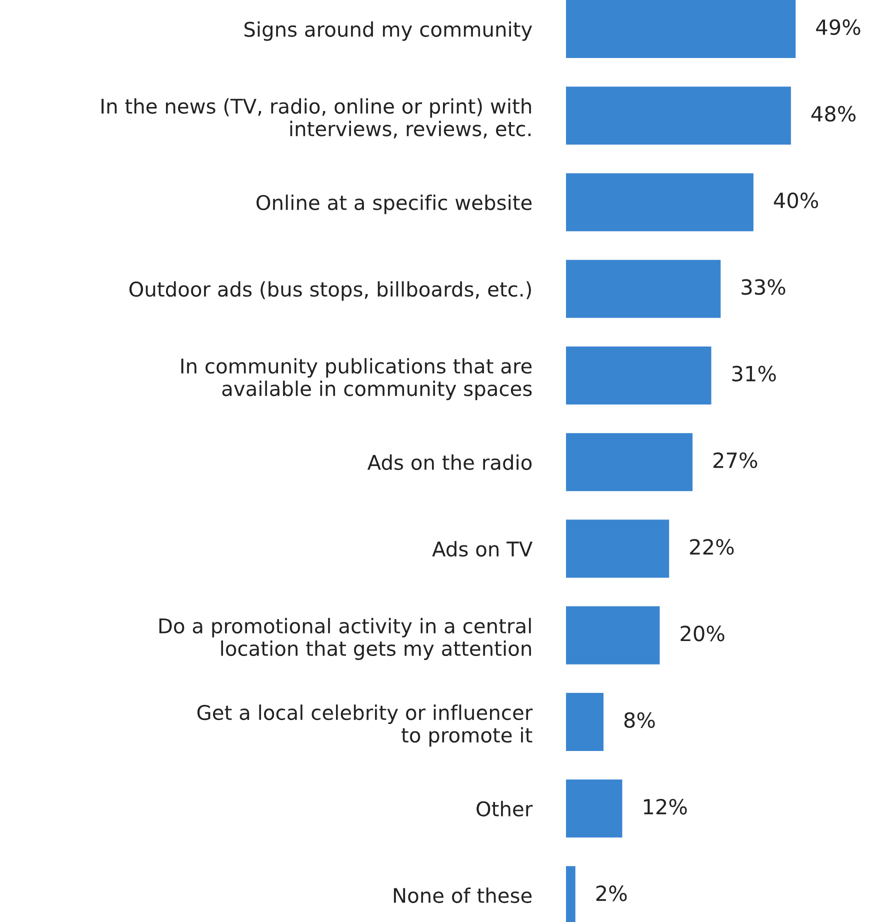  Describe the element at coordinates (482, 549) in the screenshot. I see `y-tick-label: Ads on TV` at that location.